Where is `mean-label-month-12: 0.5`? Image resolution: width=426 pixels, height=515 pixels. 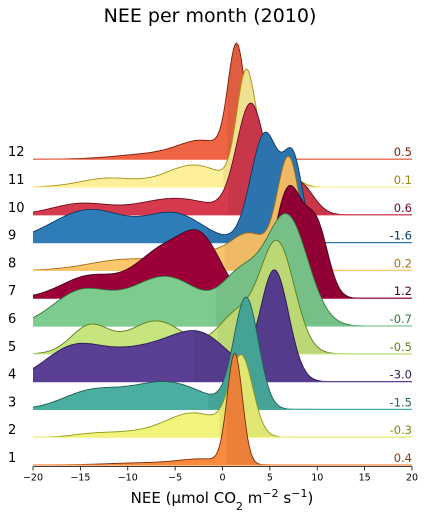 mean-label-month-12: 0.5 is located at coordinates (403, 152).